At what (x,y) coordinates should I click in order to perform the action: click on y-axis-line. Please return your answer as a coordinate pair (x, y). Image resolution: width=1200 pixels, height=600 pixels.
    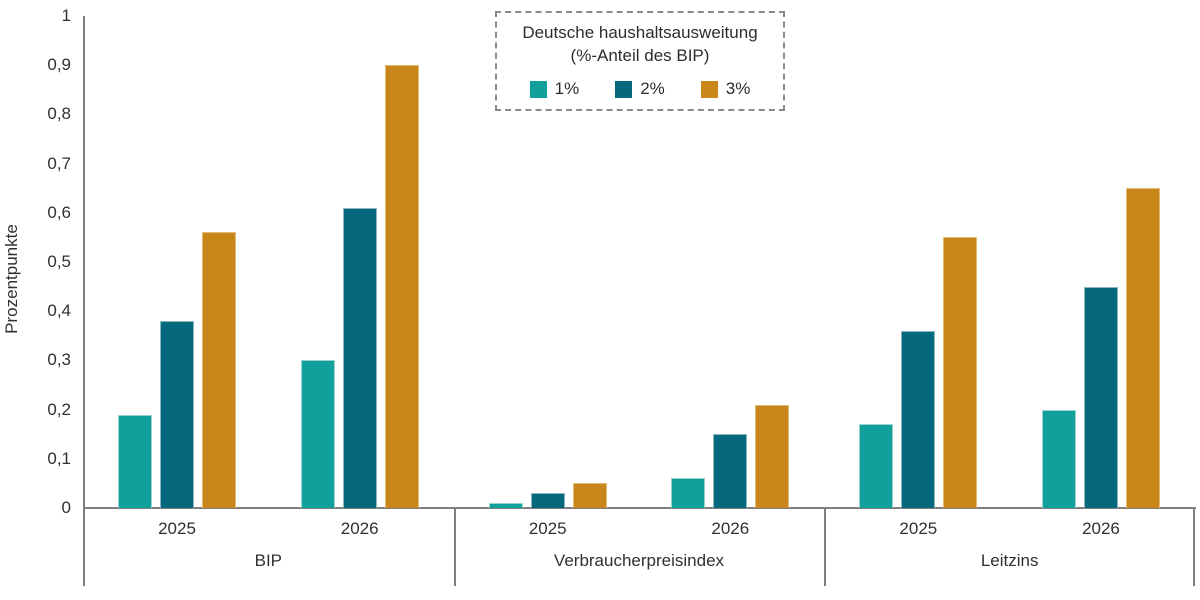
    Looking at the image, I should click on (84, 262).